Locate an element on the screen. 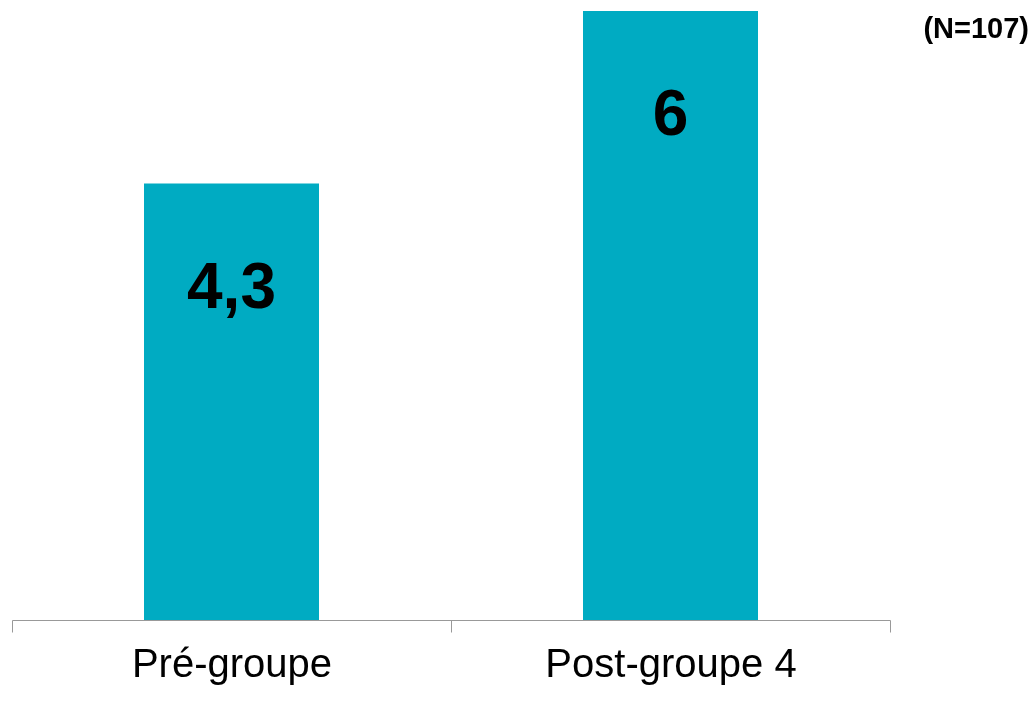 This screenshot has height=701, width=1031. x-tick-label: Post-groupe 4 is located at coordinates (671, 662).